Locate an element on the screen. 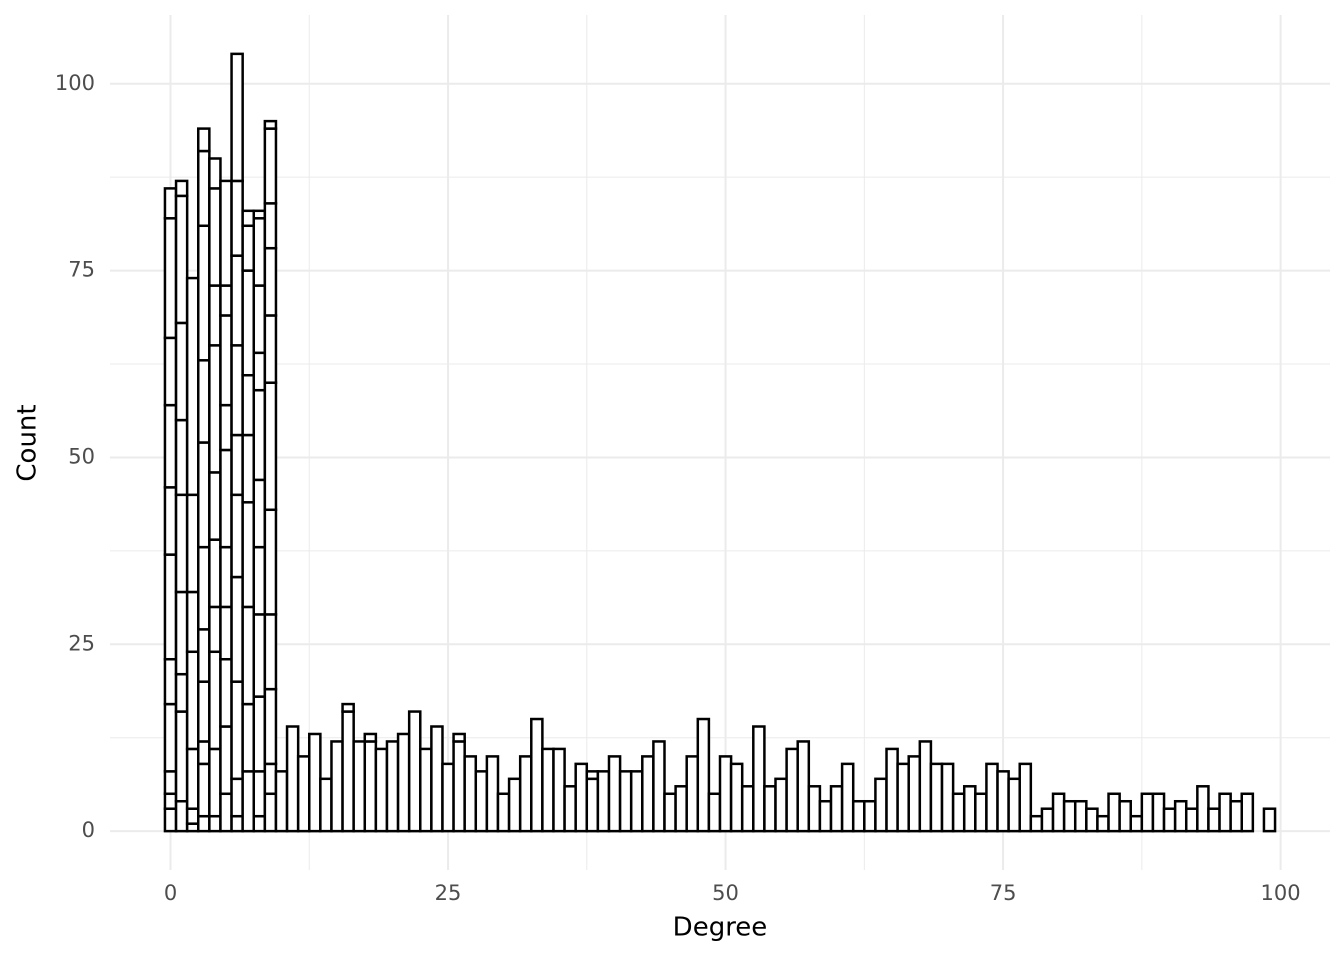  x-tick-label: 100 is located at coordinates (1281, 893).